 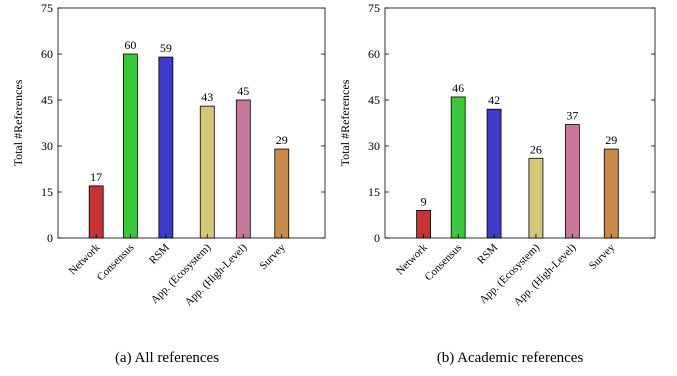 What do you see at coordinates (243, 91) in the screenshot?
I see `bar-value-label: 45` at bounding box center [243, 91].